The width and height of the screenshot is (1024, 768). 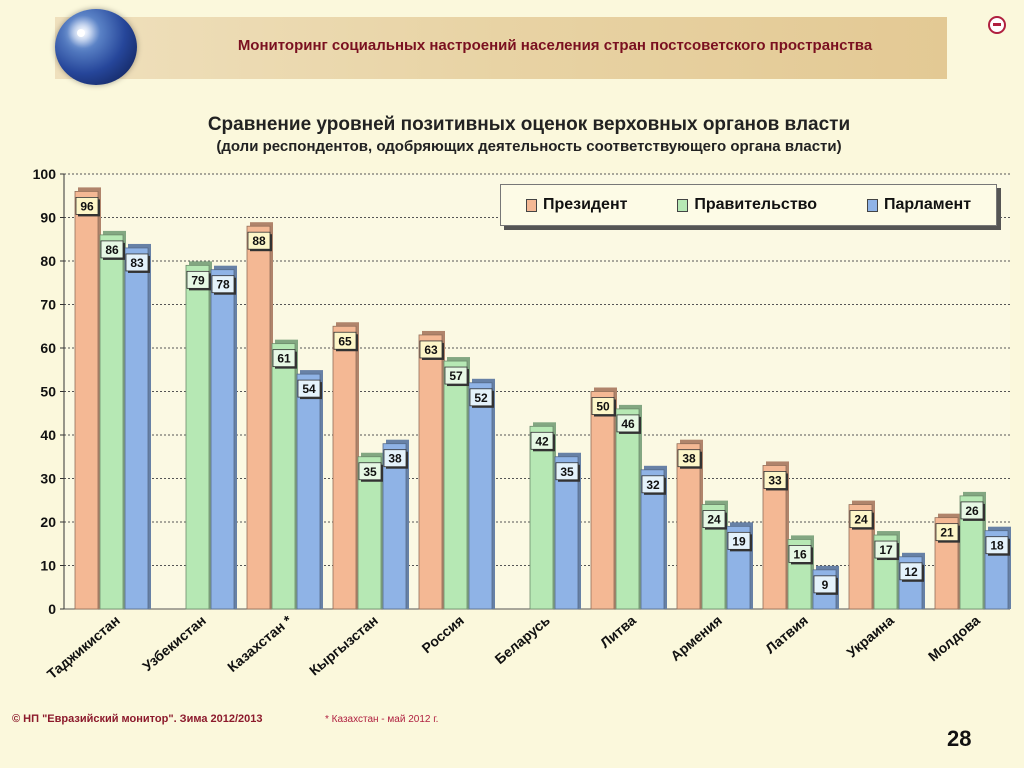 I want to click on x-tick-label: Кыргызстан, so click(x=343, y=645).